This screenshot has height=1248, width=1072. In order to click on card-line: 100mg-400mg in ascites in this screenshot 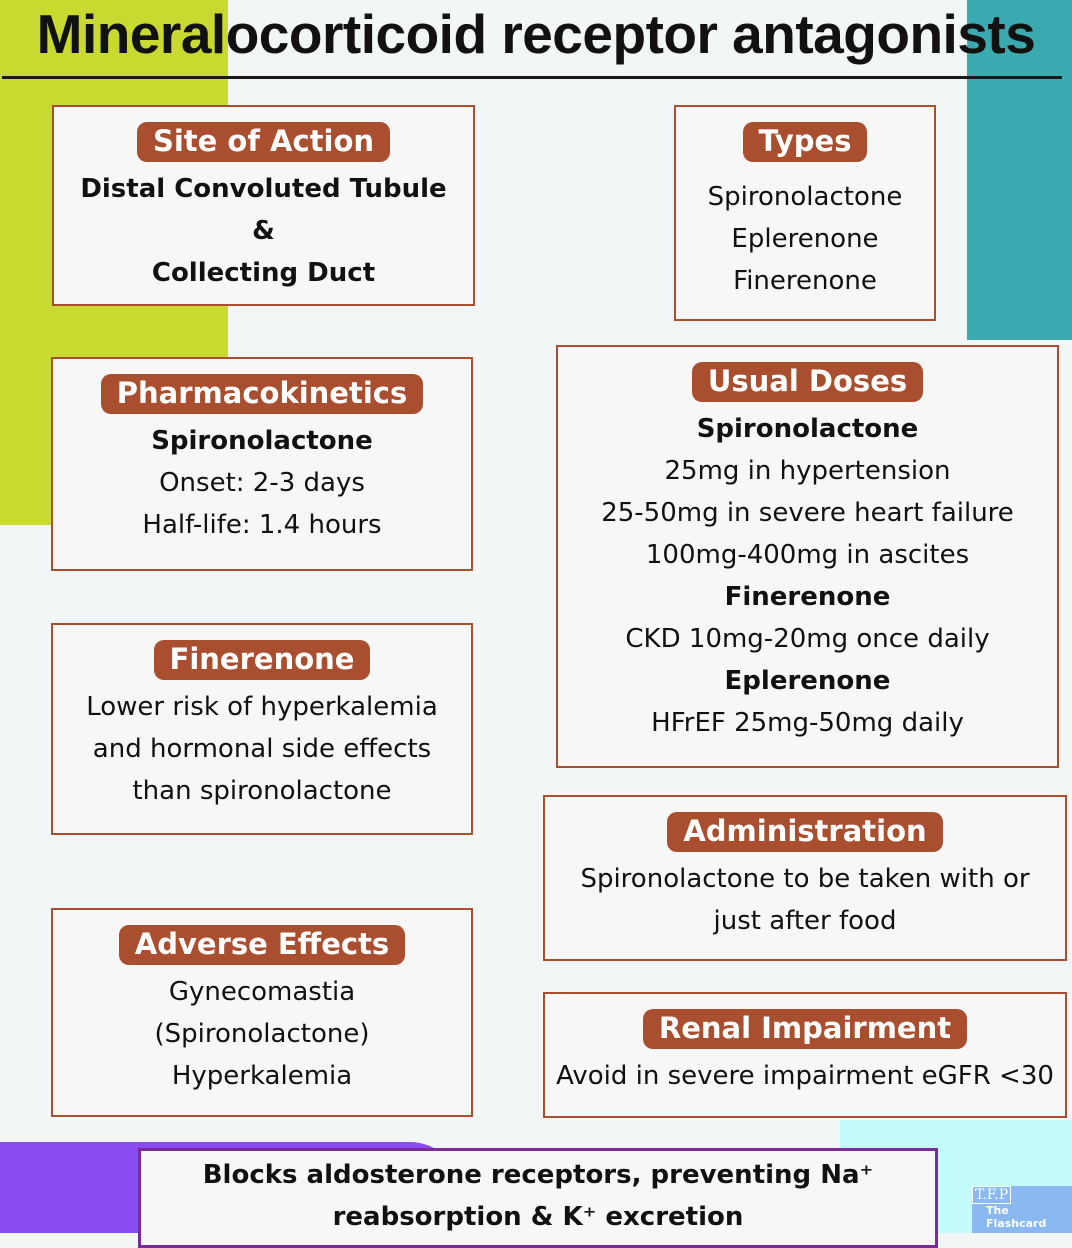, I will do `click(807, 555)`.